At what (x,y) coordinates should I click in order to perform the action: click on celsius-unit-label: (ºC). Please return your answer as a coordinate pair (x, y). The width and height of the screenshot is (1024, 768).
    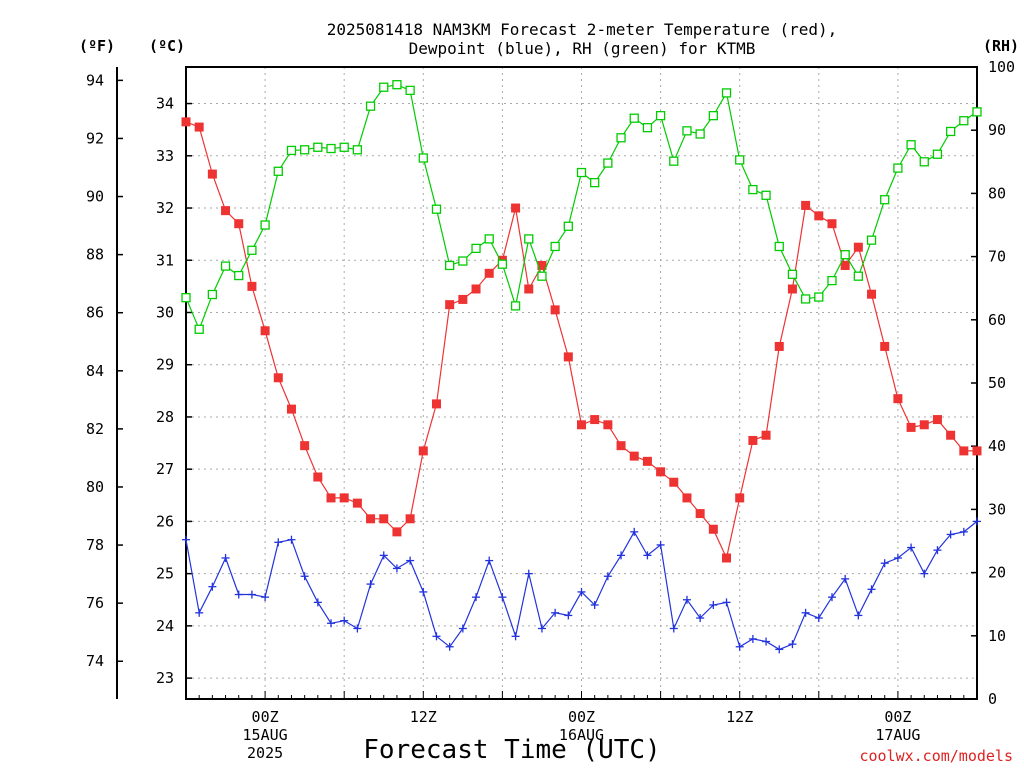
    Looking at the image, I should click on (167, 46).